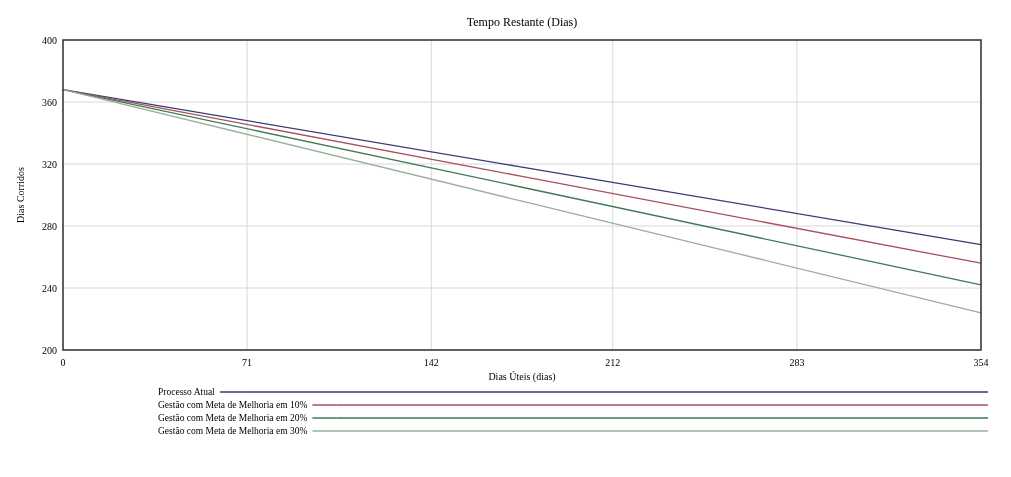 The height and width of the screenshot is (477, 1011). I want to click on y-tick-label: 320, so click(49, 164).